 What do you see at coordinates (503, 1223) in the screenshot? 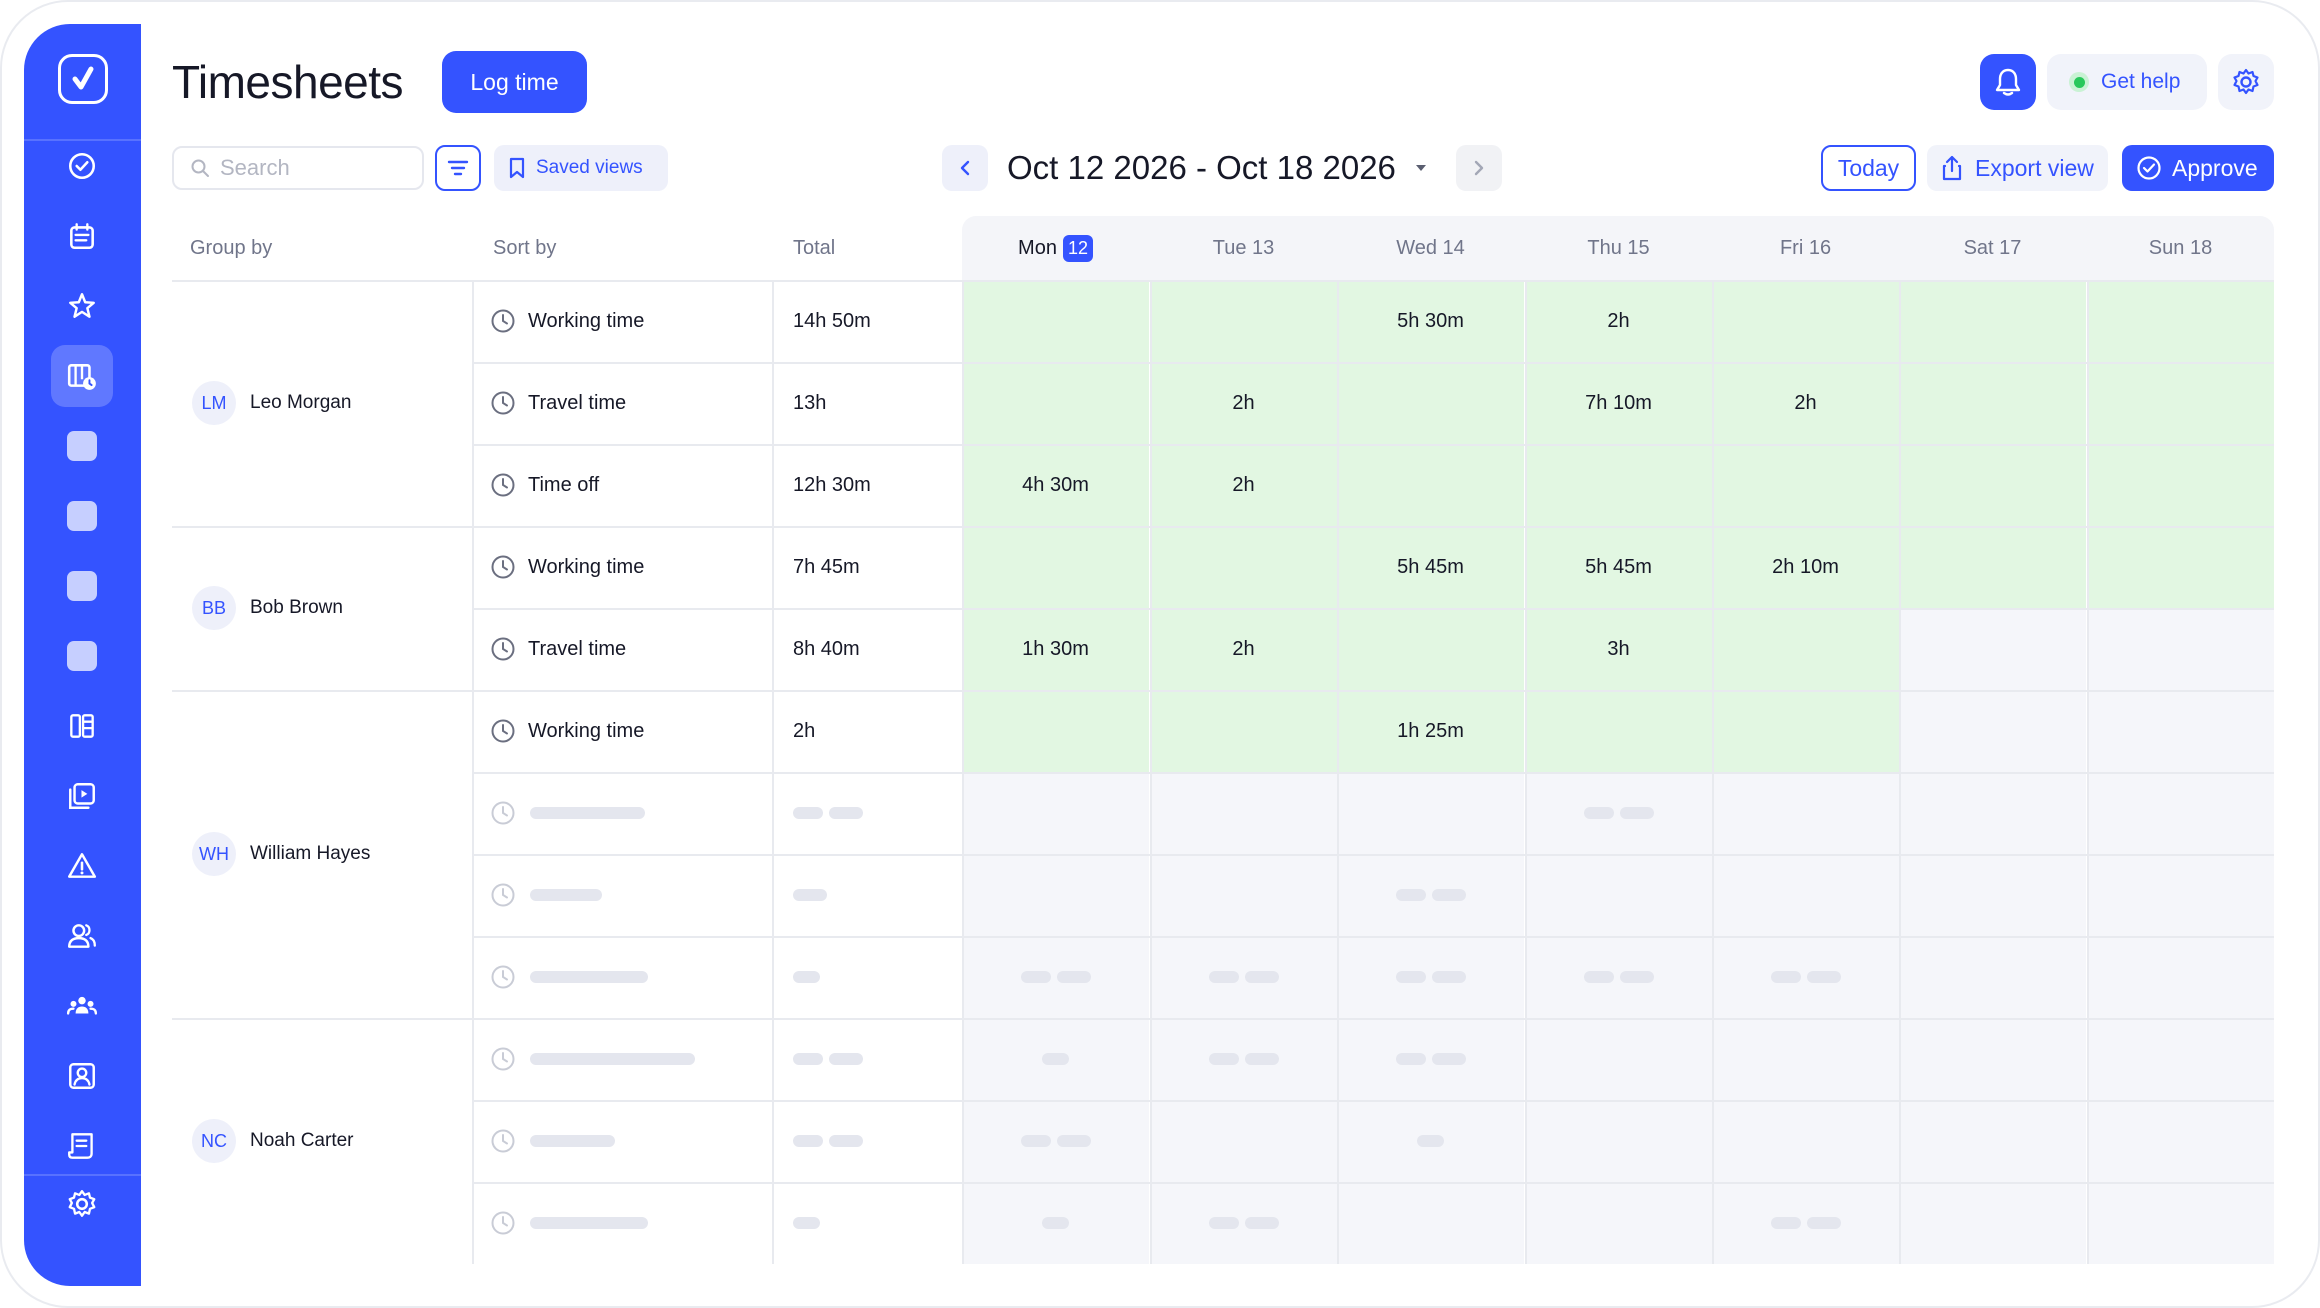
I see `loading-row-label` at bounding box center [503, 1223].